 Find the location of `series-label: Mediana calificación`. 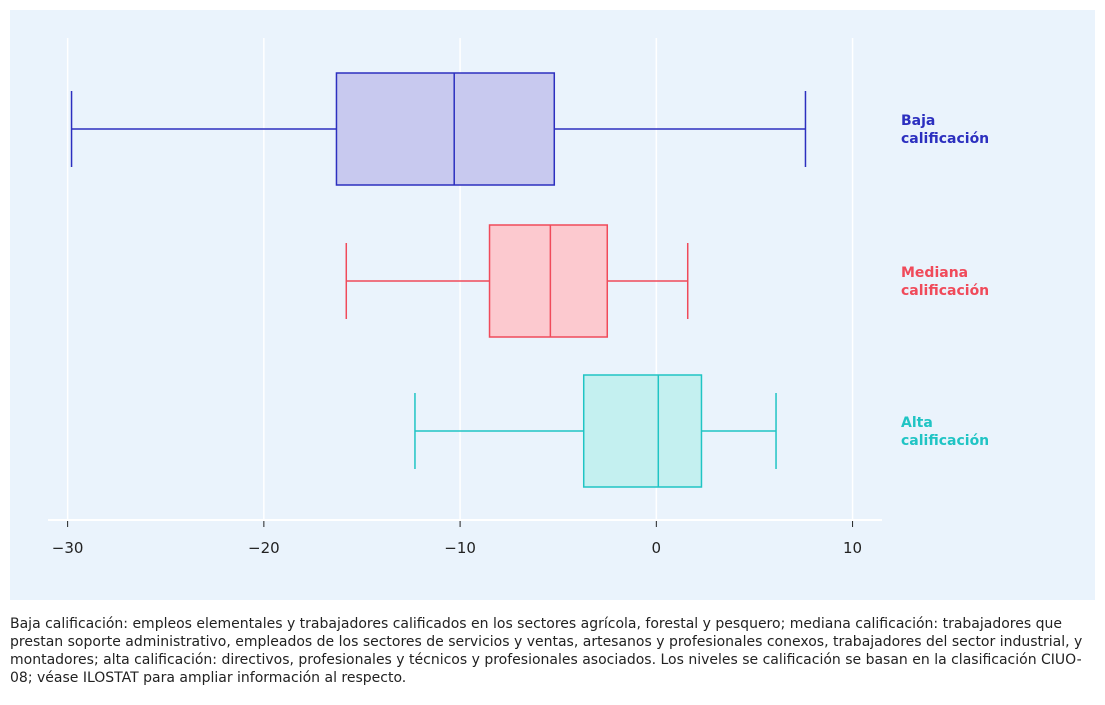

series-label: Mediana calificación is located at coordinates (945, 282).